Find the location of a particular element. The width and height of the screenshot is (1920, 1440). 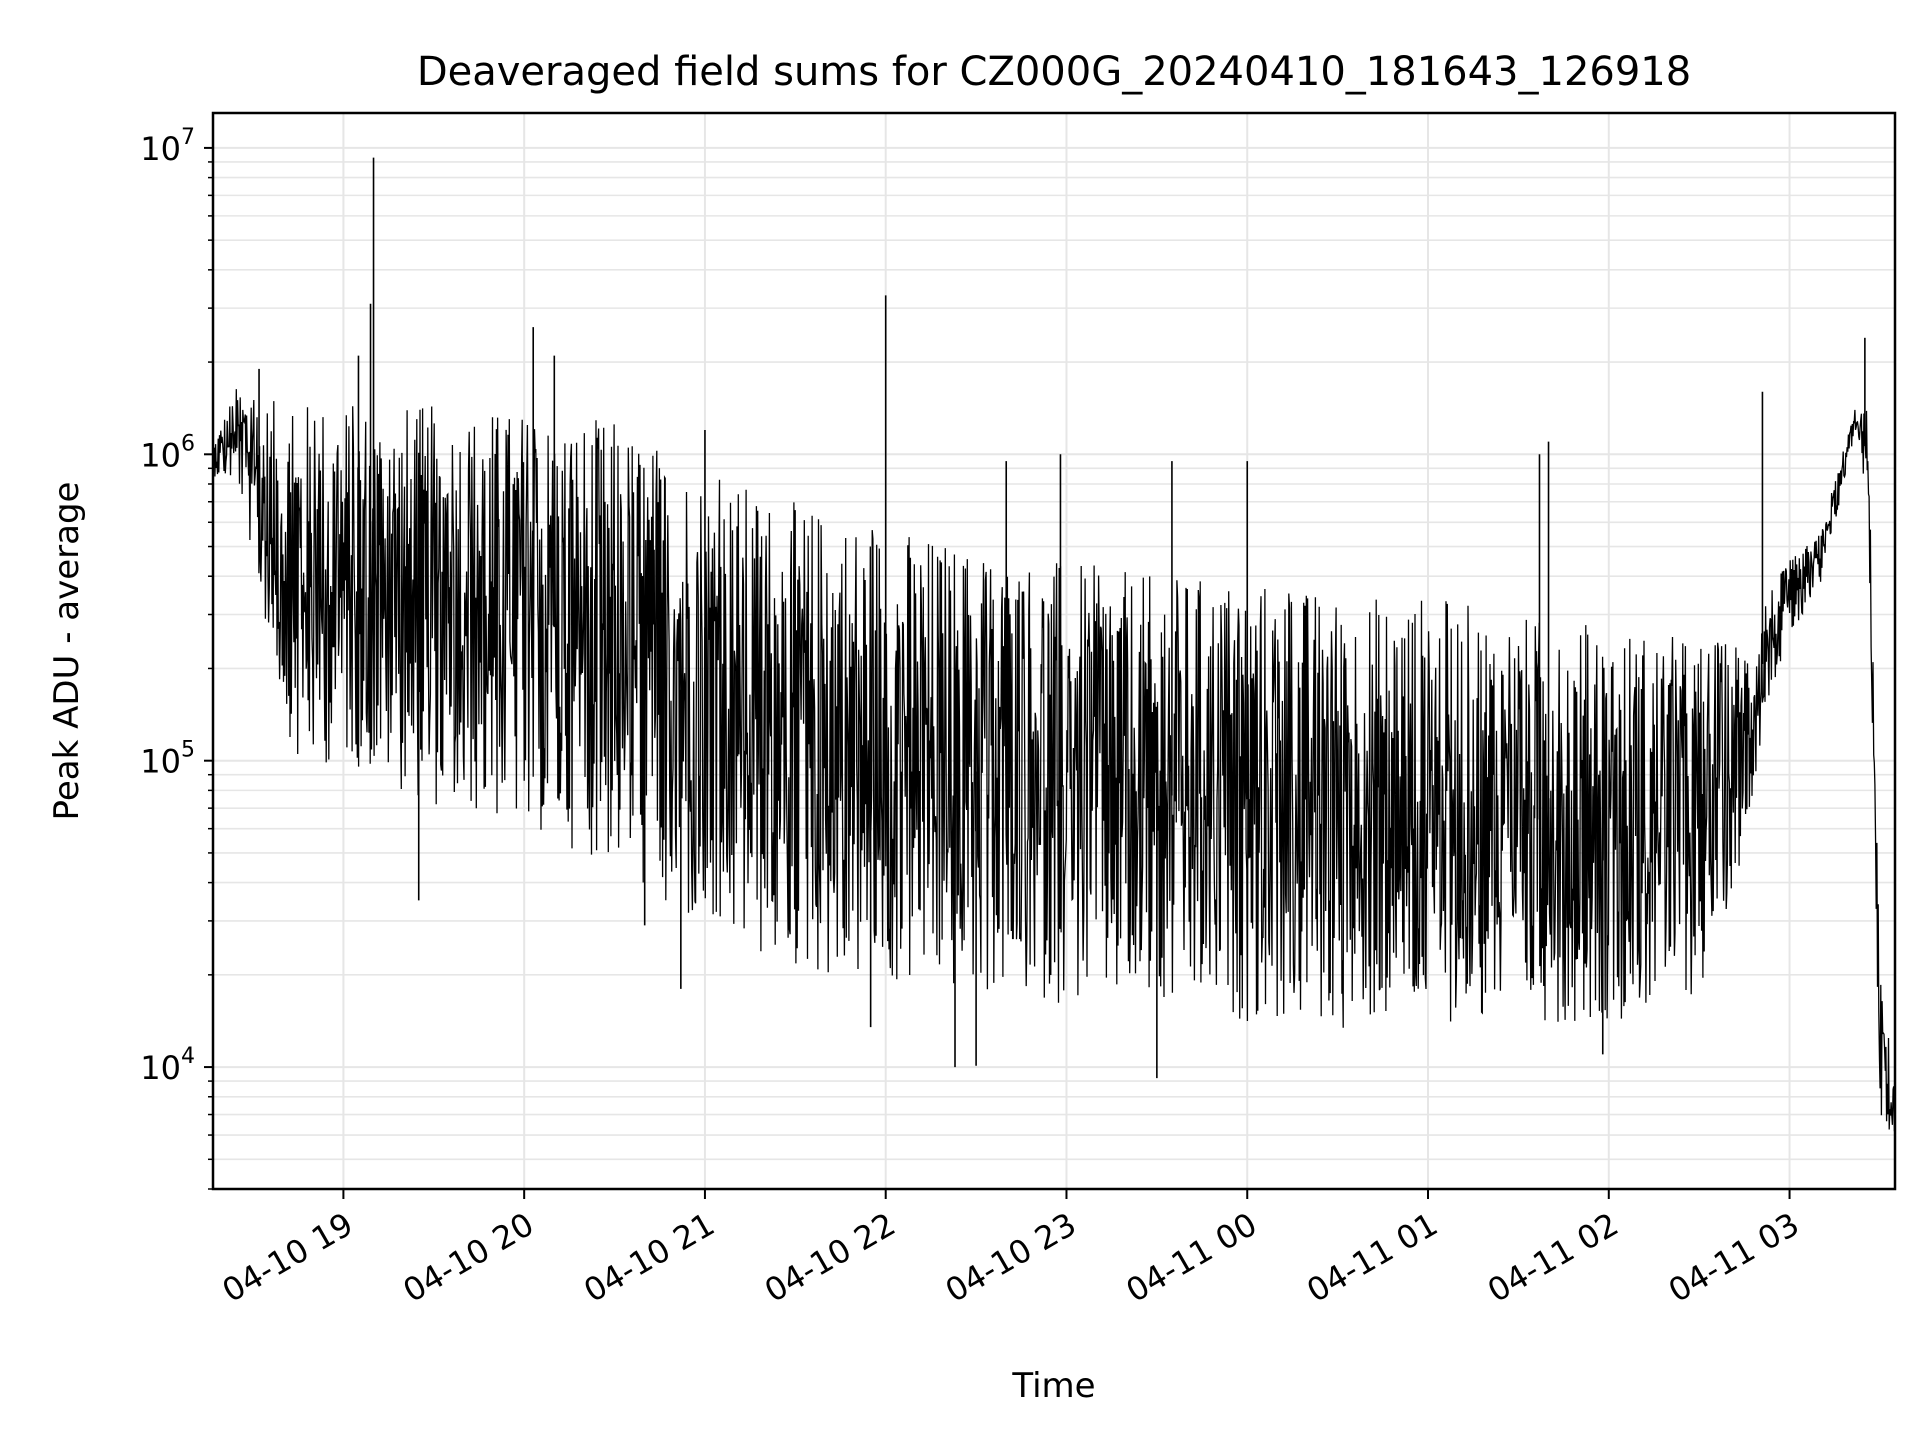

y-tick-exponent: 5 is located at coordinates (188, 750).